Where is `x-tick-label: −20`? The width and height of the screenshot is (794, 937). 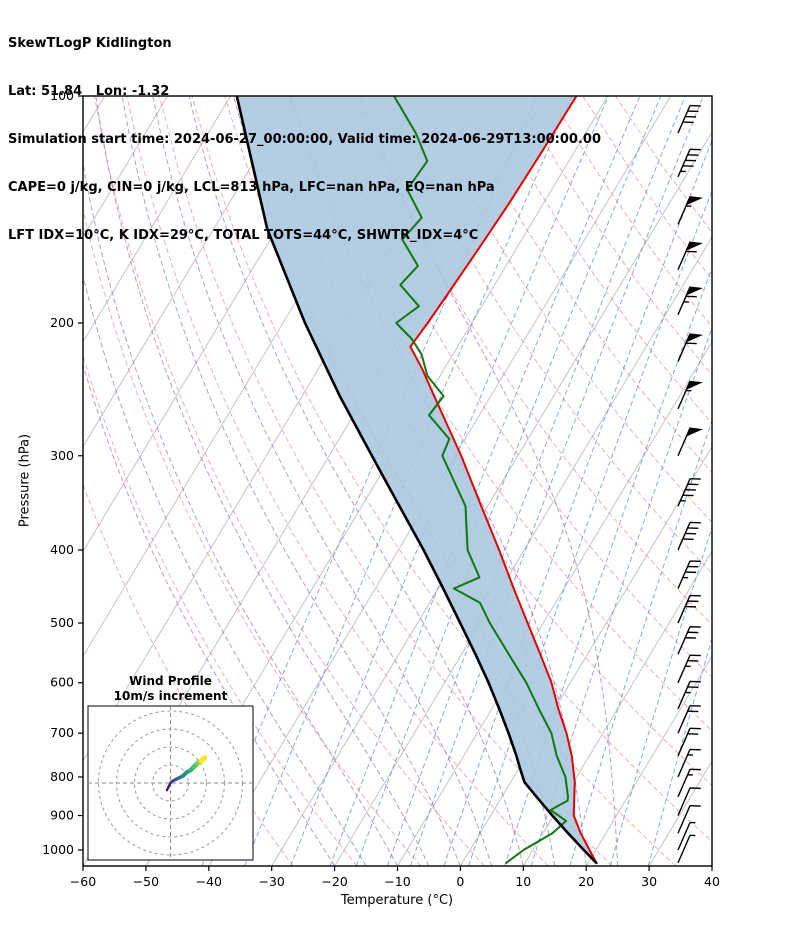
x-tick-label: −20 is located at coordinates (334, 881).